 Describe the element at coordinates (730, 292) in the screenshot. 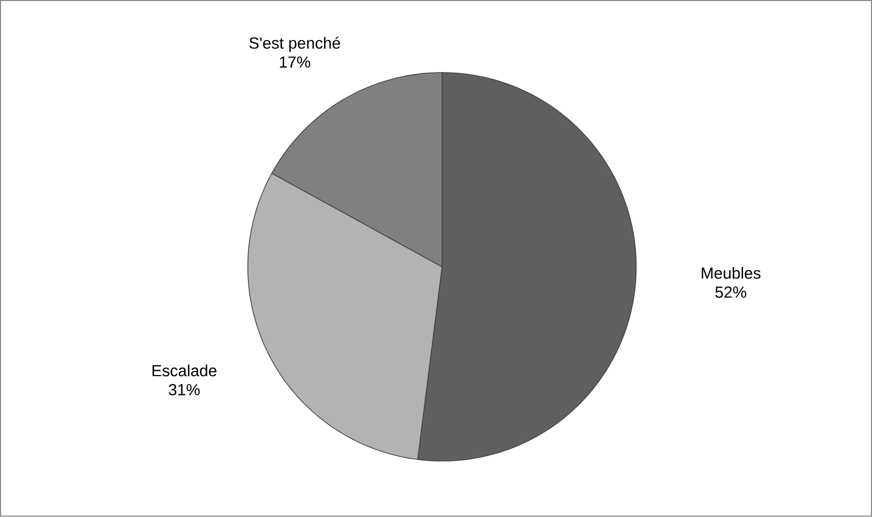

I see `data-label: 52%` at that location.